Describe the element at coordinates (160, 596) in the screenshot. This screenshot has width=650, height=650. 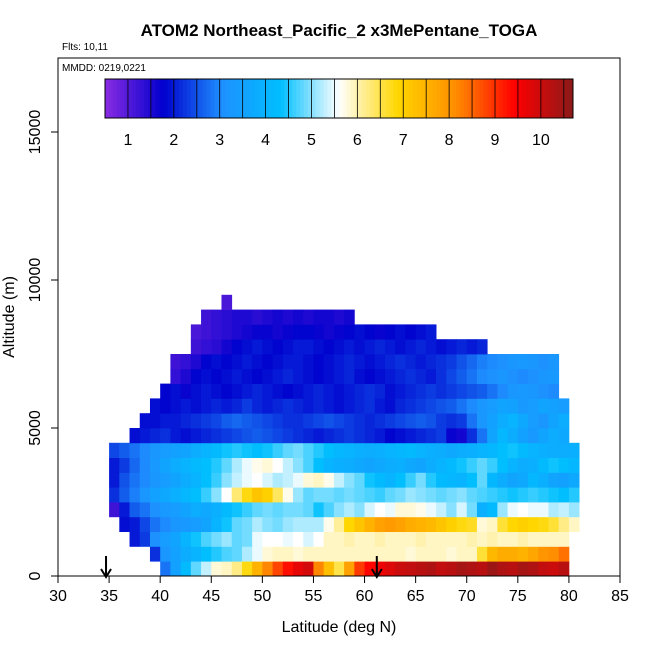
I see `x-tick-label: 40` at that location.